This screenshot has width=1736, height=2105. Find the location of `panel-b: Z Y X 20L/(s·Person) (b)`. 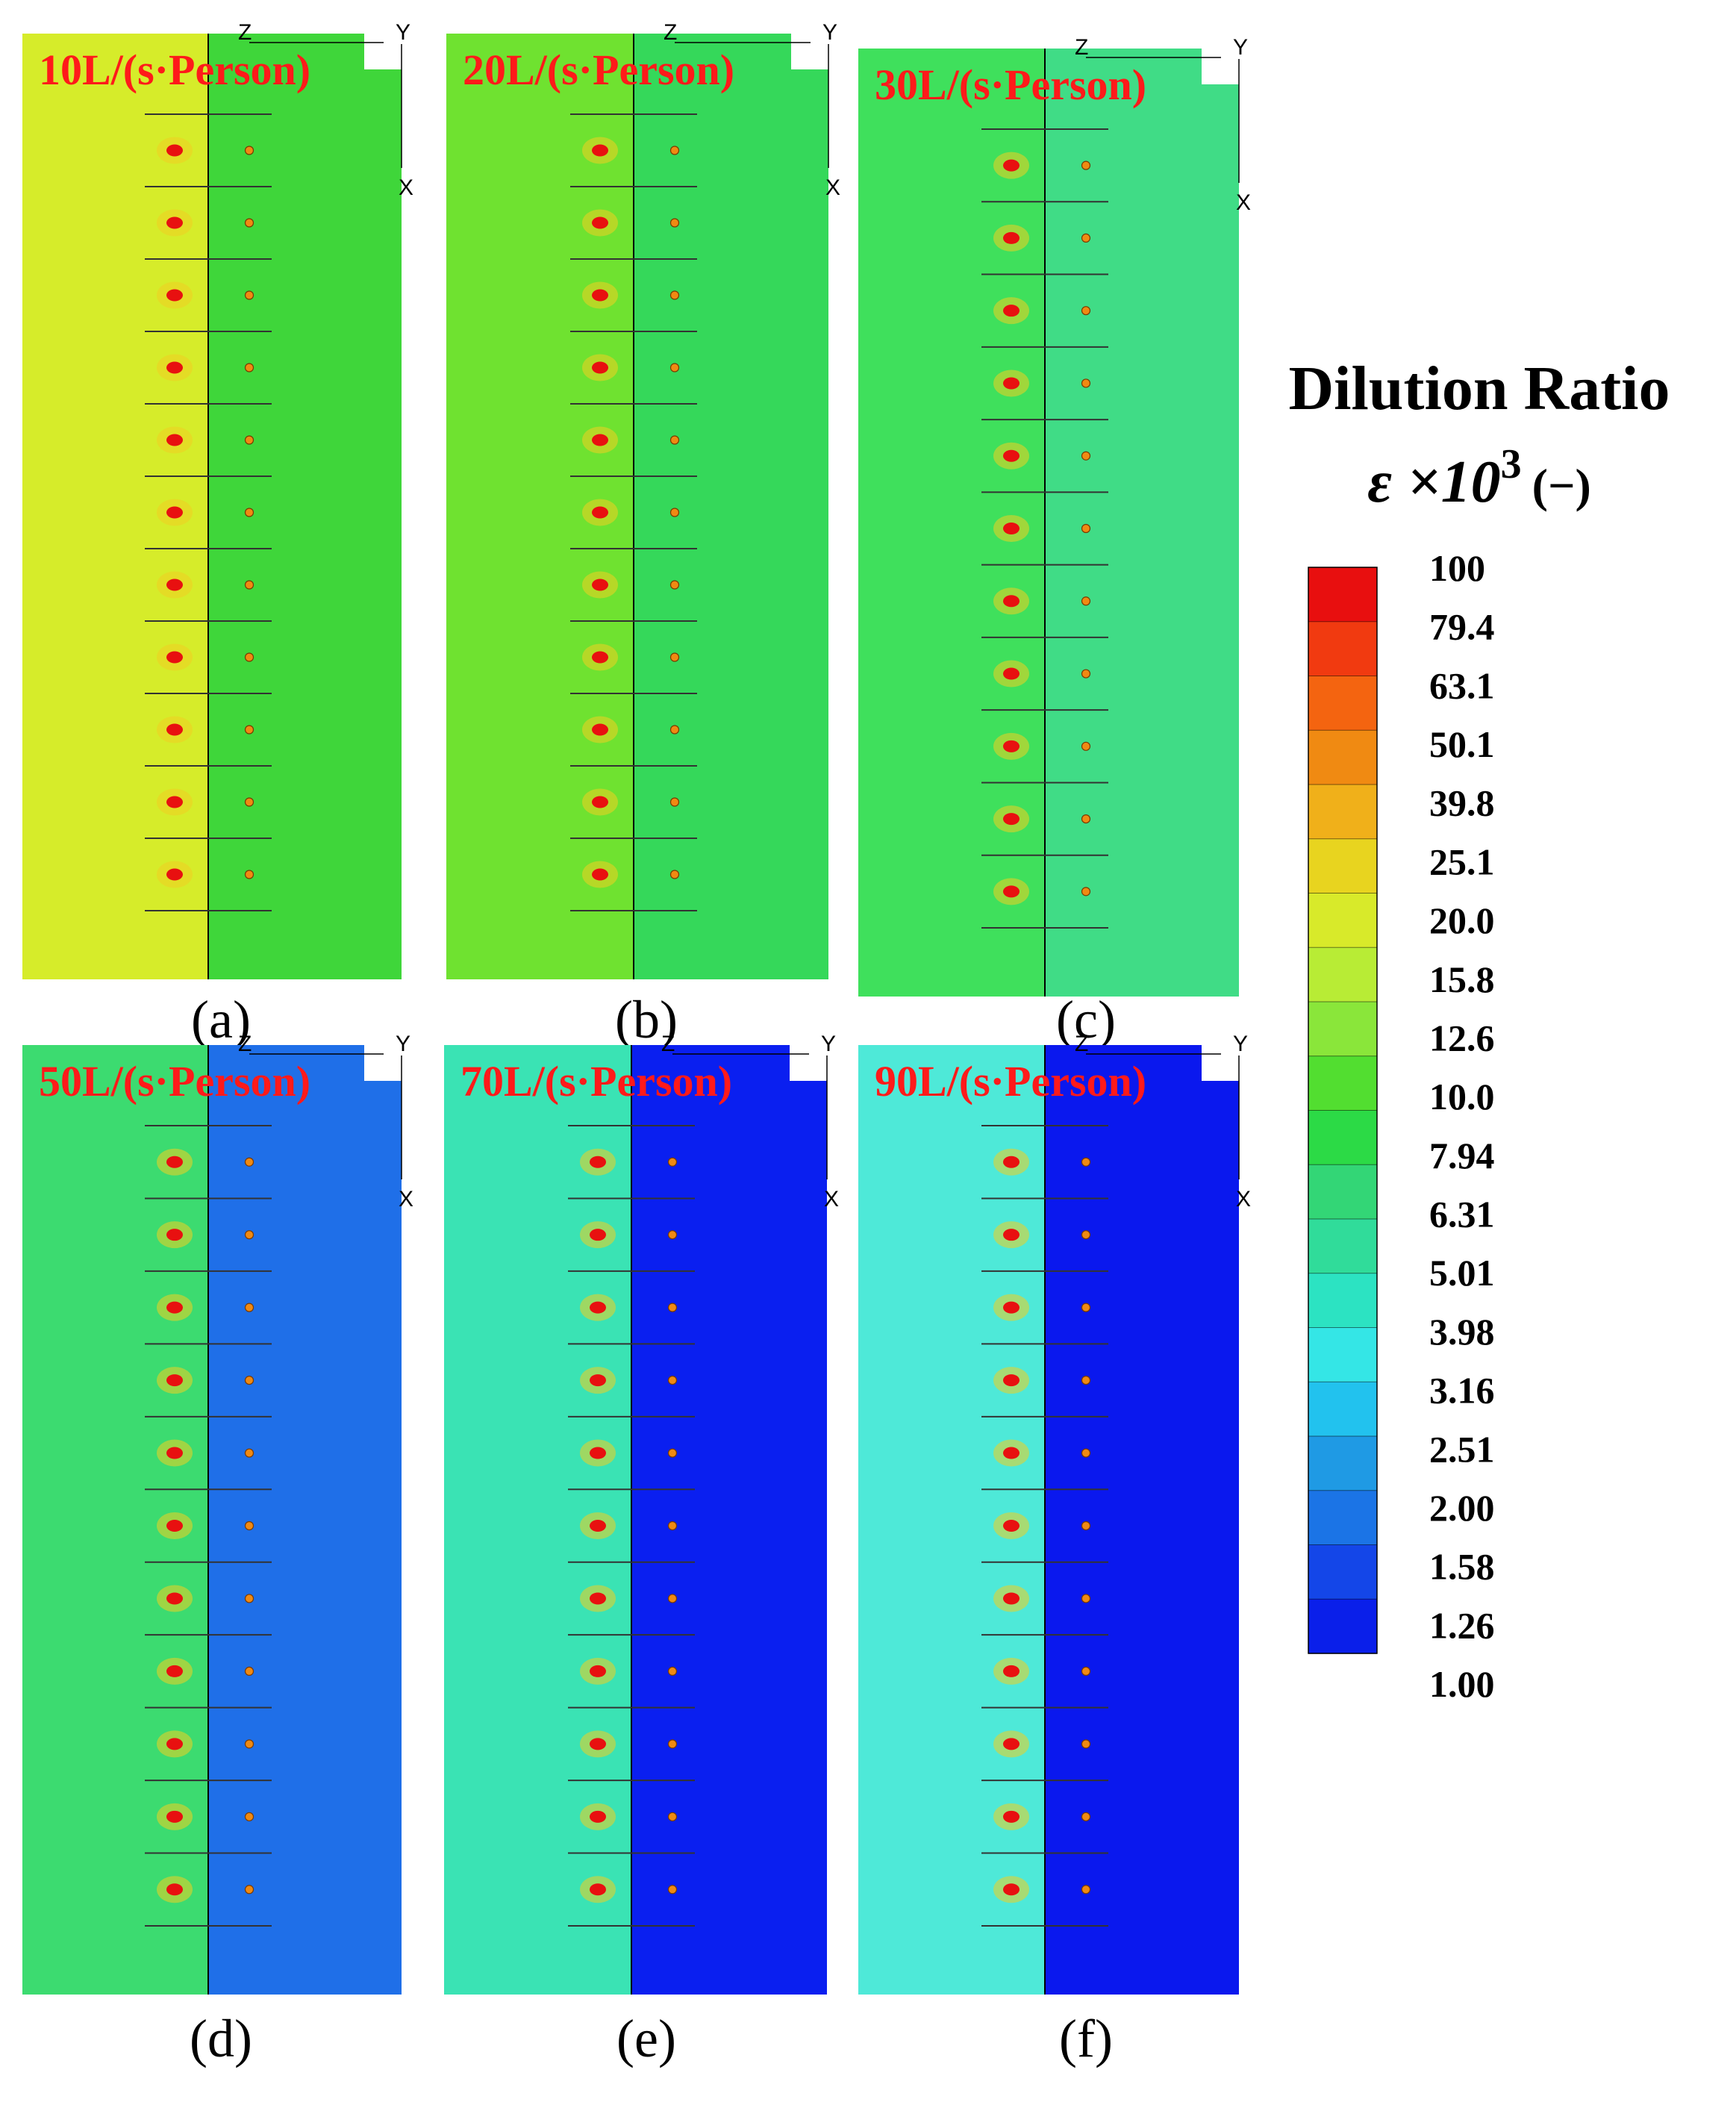

panel-b: Z Y X 20L/(s·Person) (b) is located at coordinates (643, 535).